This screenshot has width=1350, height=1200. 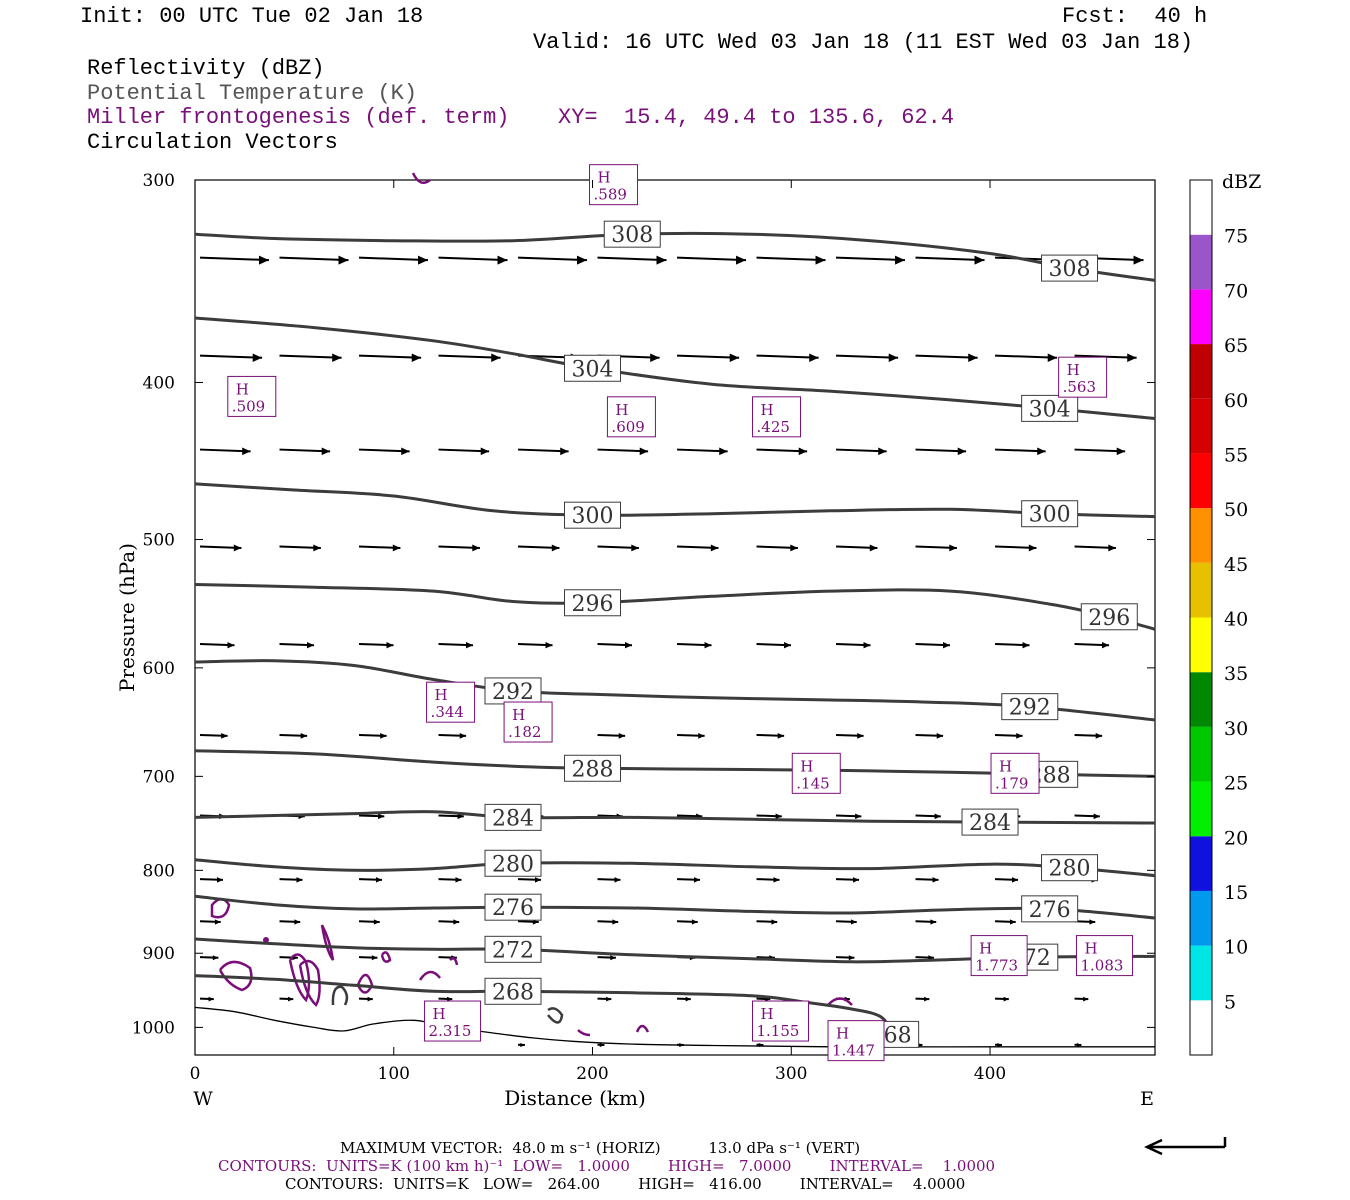 What do you see at coordinates (1083, 377) in the screenshot?
I see `fronto-max-label: H.563` at bounding box center [1083, 377].